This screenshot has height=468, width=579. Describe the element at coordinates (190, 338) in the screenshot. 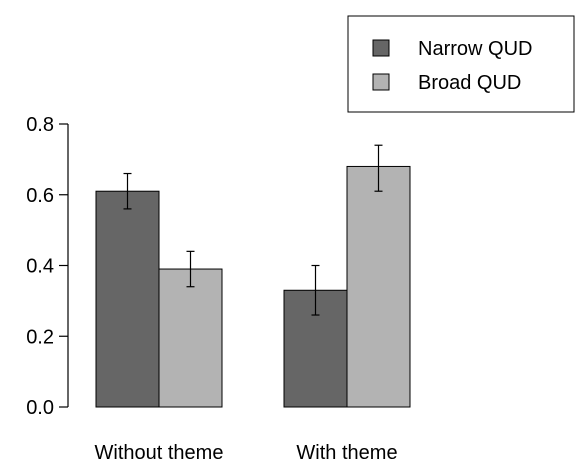

I see `bar-broad-without-theme` at that location.